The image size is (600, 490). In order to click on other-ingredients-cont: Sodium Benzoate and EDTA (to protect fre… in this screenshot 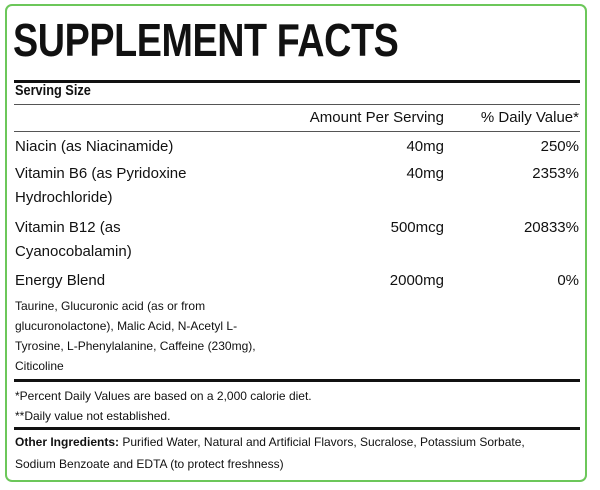, I will do `click(149, 464)`.